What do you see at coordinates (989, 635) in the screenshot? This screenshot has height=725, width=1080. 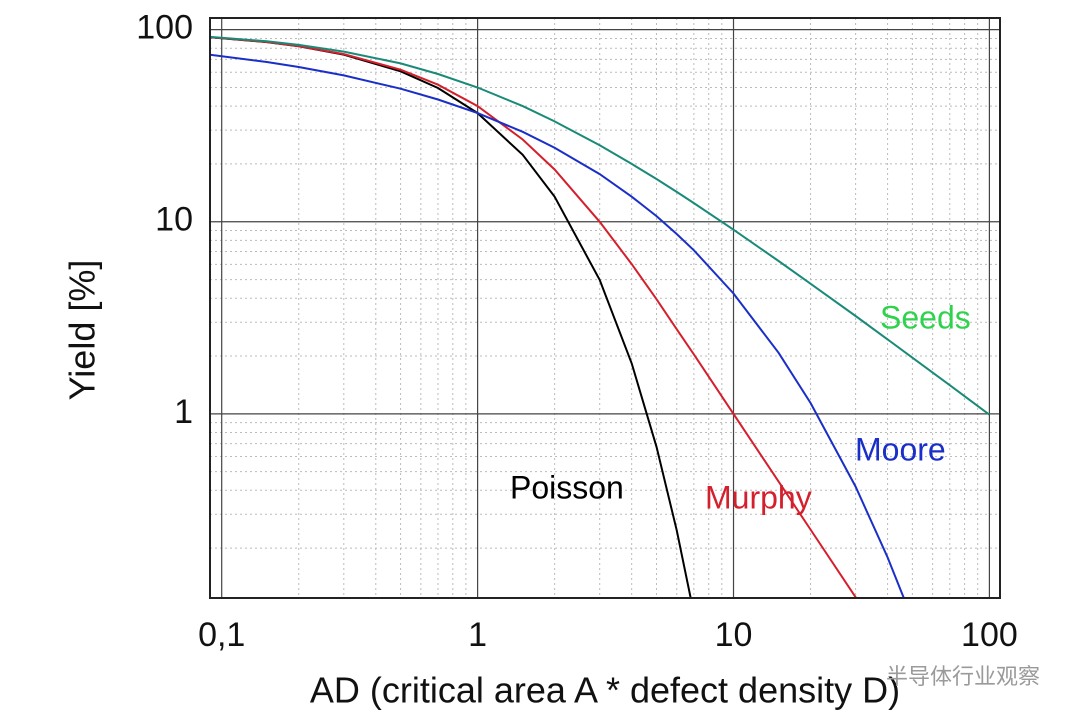 I see `x-tick-label: 100` at bounding box center [989, 635].